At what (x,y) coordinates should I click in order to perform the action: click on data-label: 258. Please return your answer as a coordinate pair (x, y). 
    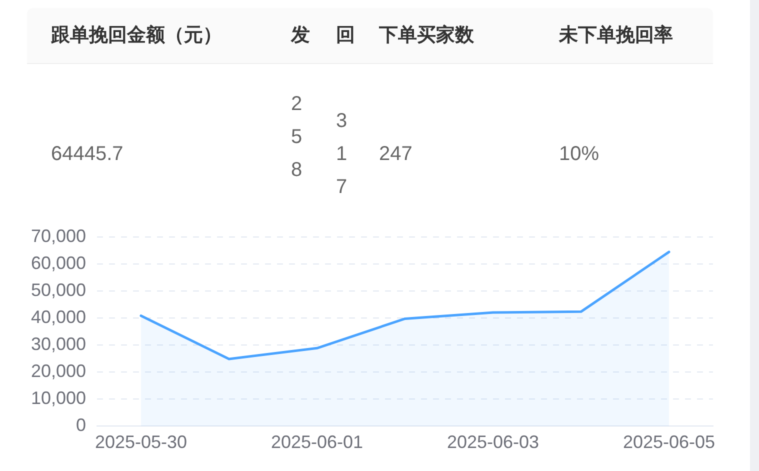
    Looking at the image, I should click on (297, 137).